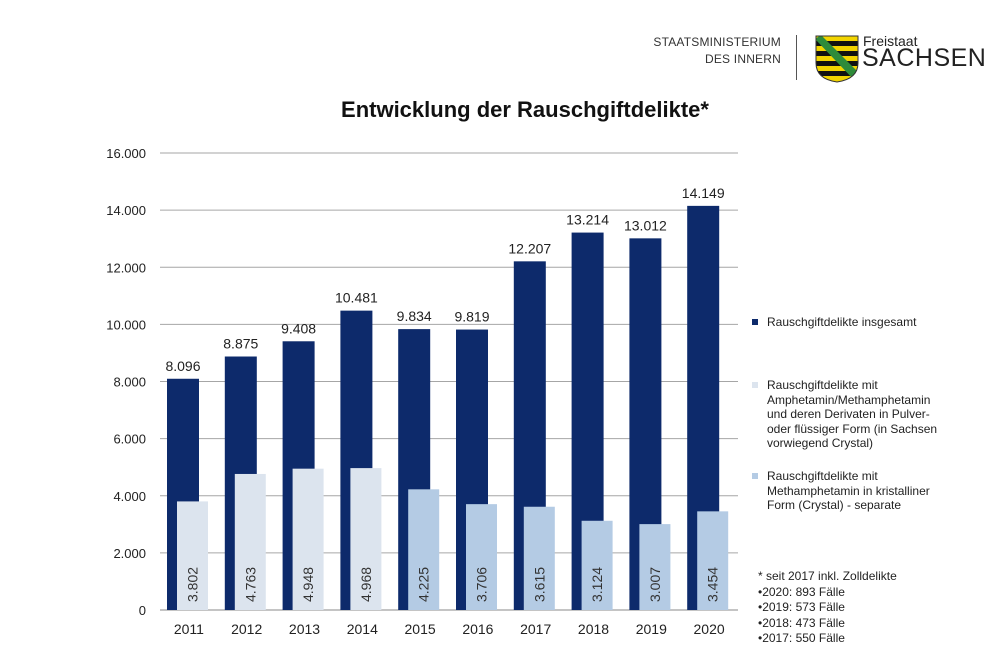  Describe the element at coordinates (827, 576) in the screenshot. I see `footnote-line: * seit 2017 inkl. Zolldelikte` at that location.